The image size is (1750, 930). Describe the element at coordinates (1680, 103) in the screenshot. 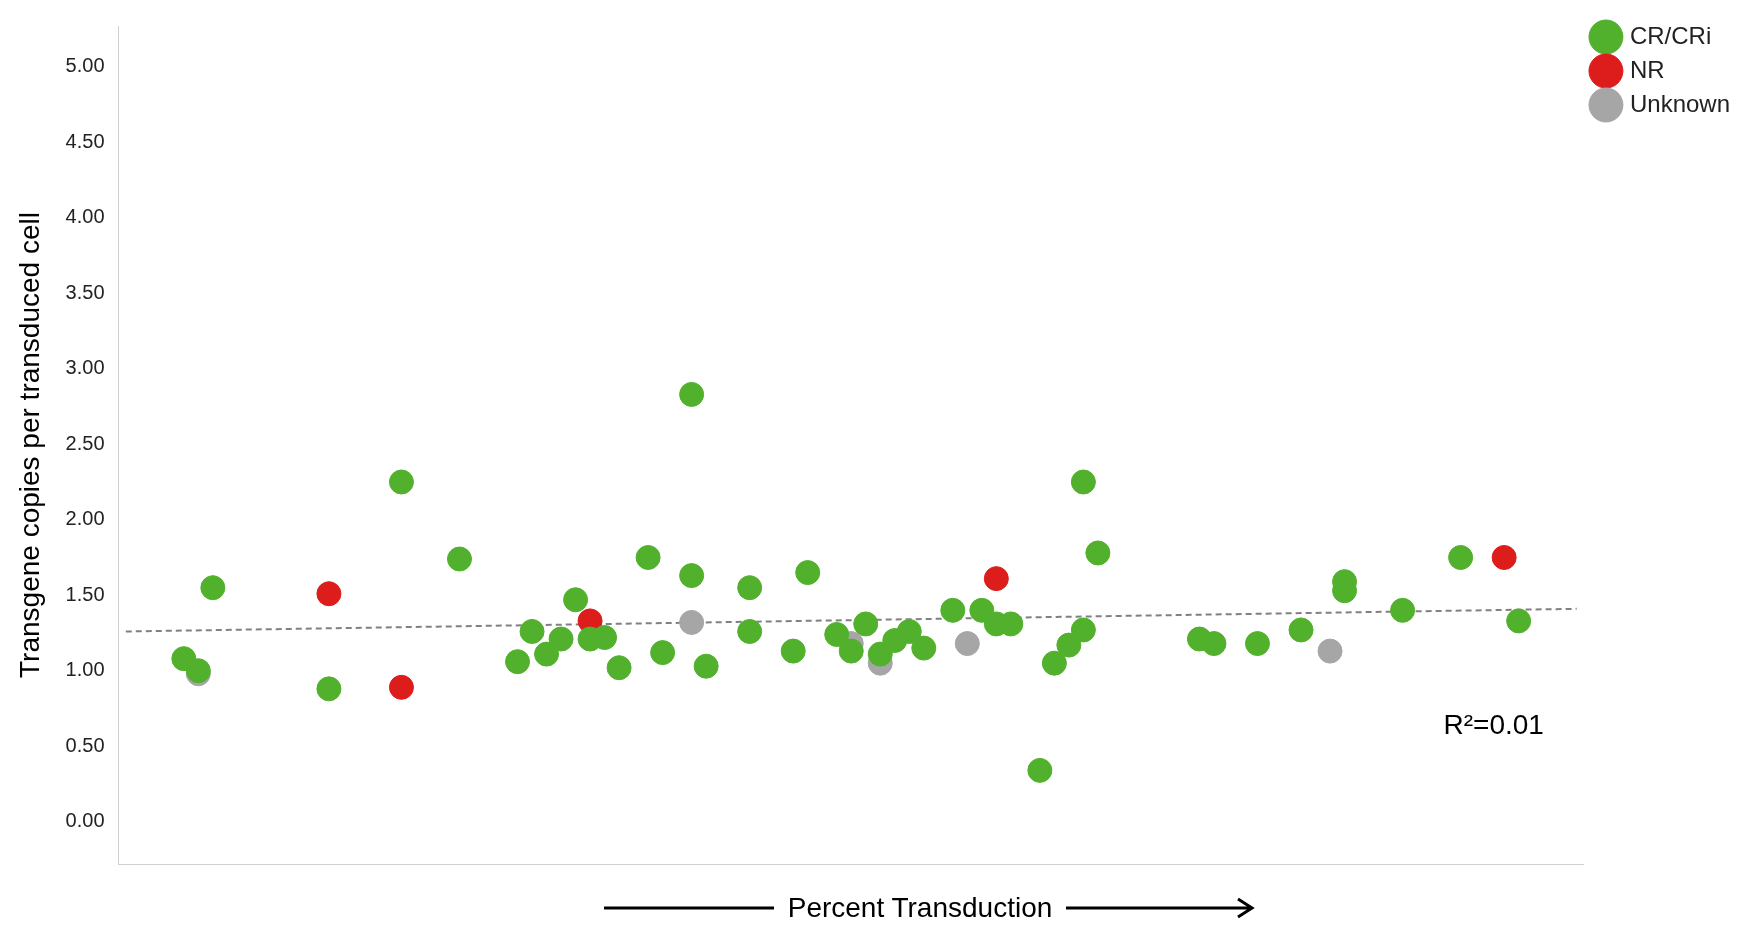

I see `legend-label: Unknown` at that location.